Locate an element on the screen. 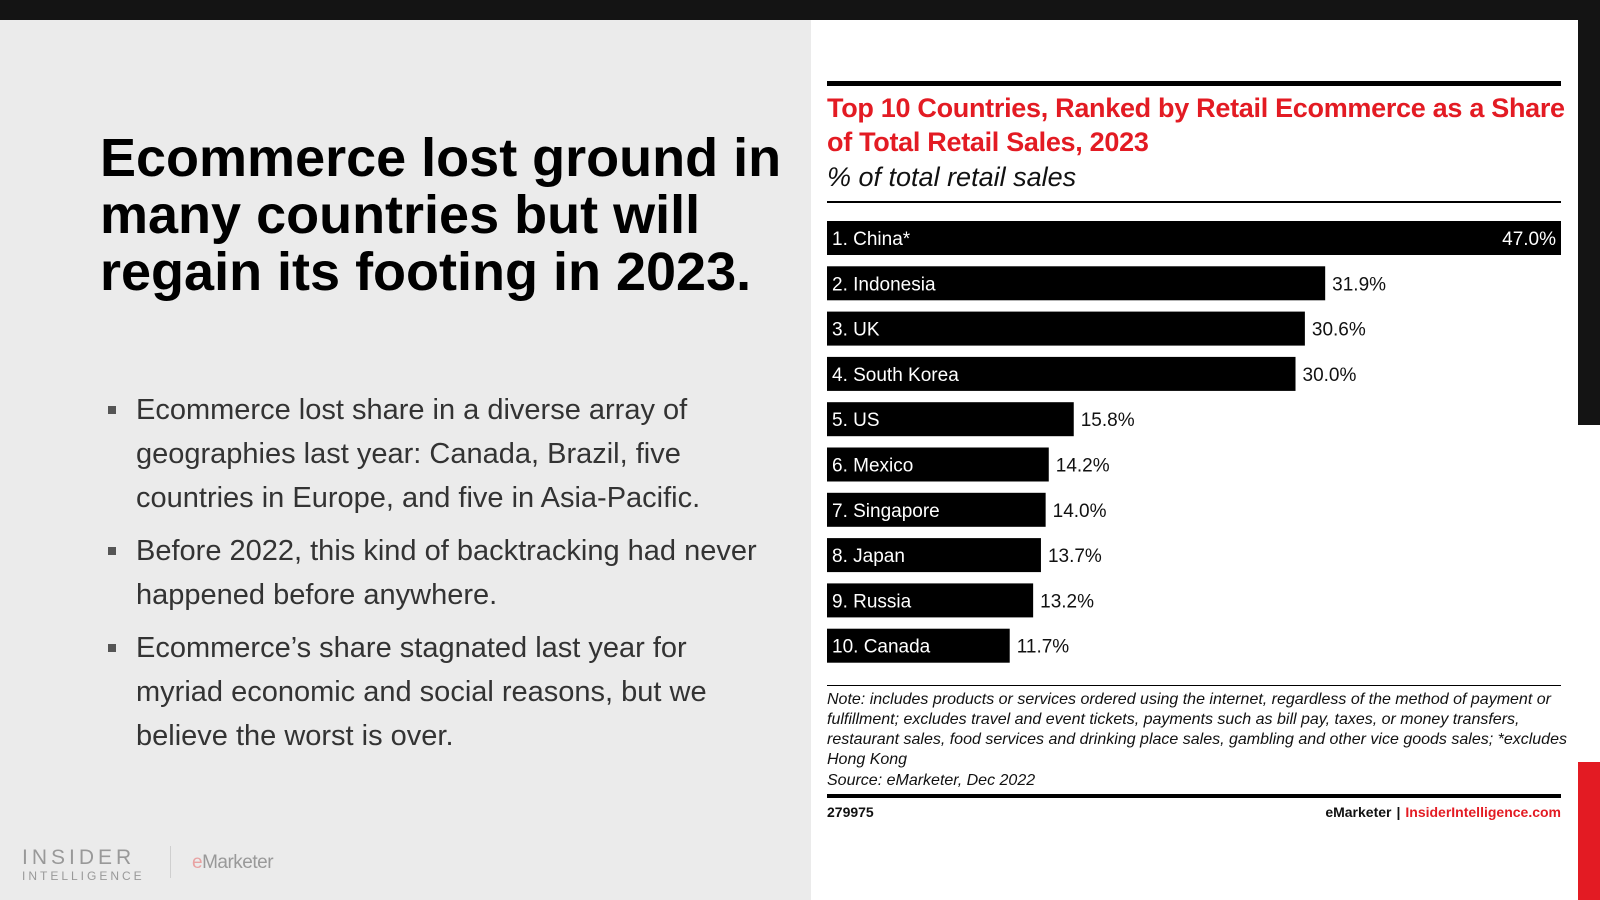  bar-category-label: 9. Russia is located at coordinates (872, 601).